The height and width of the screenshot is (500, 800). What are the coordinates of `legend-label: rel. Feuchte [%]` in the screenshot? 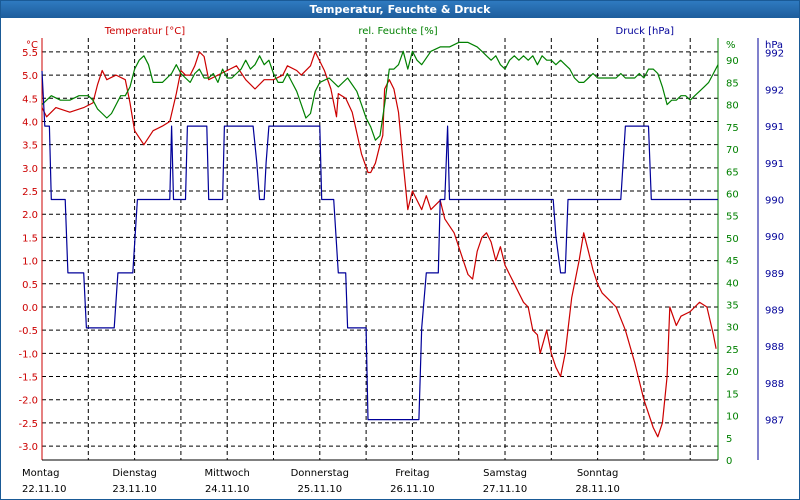 It's located at (397, 31).